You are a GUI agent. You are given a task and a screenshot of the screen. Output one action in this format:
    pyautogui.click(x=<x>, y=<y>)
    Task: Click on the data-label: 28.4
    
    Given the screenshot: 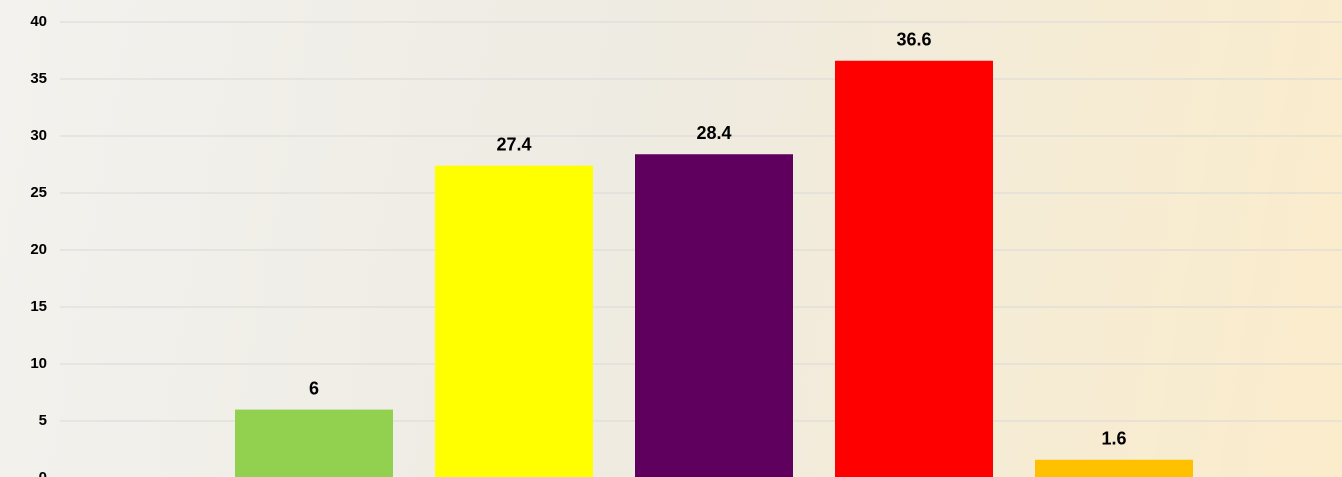 What is the action you would take?
    pyautogui.click(x=713, y=133)
    